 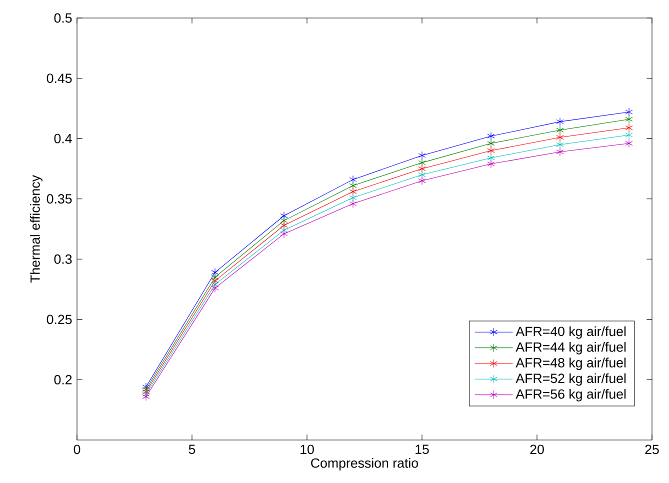 I want to click on y-tick-label: 0.3, so click(x=63, y=259).